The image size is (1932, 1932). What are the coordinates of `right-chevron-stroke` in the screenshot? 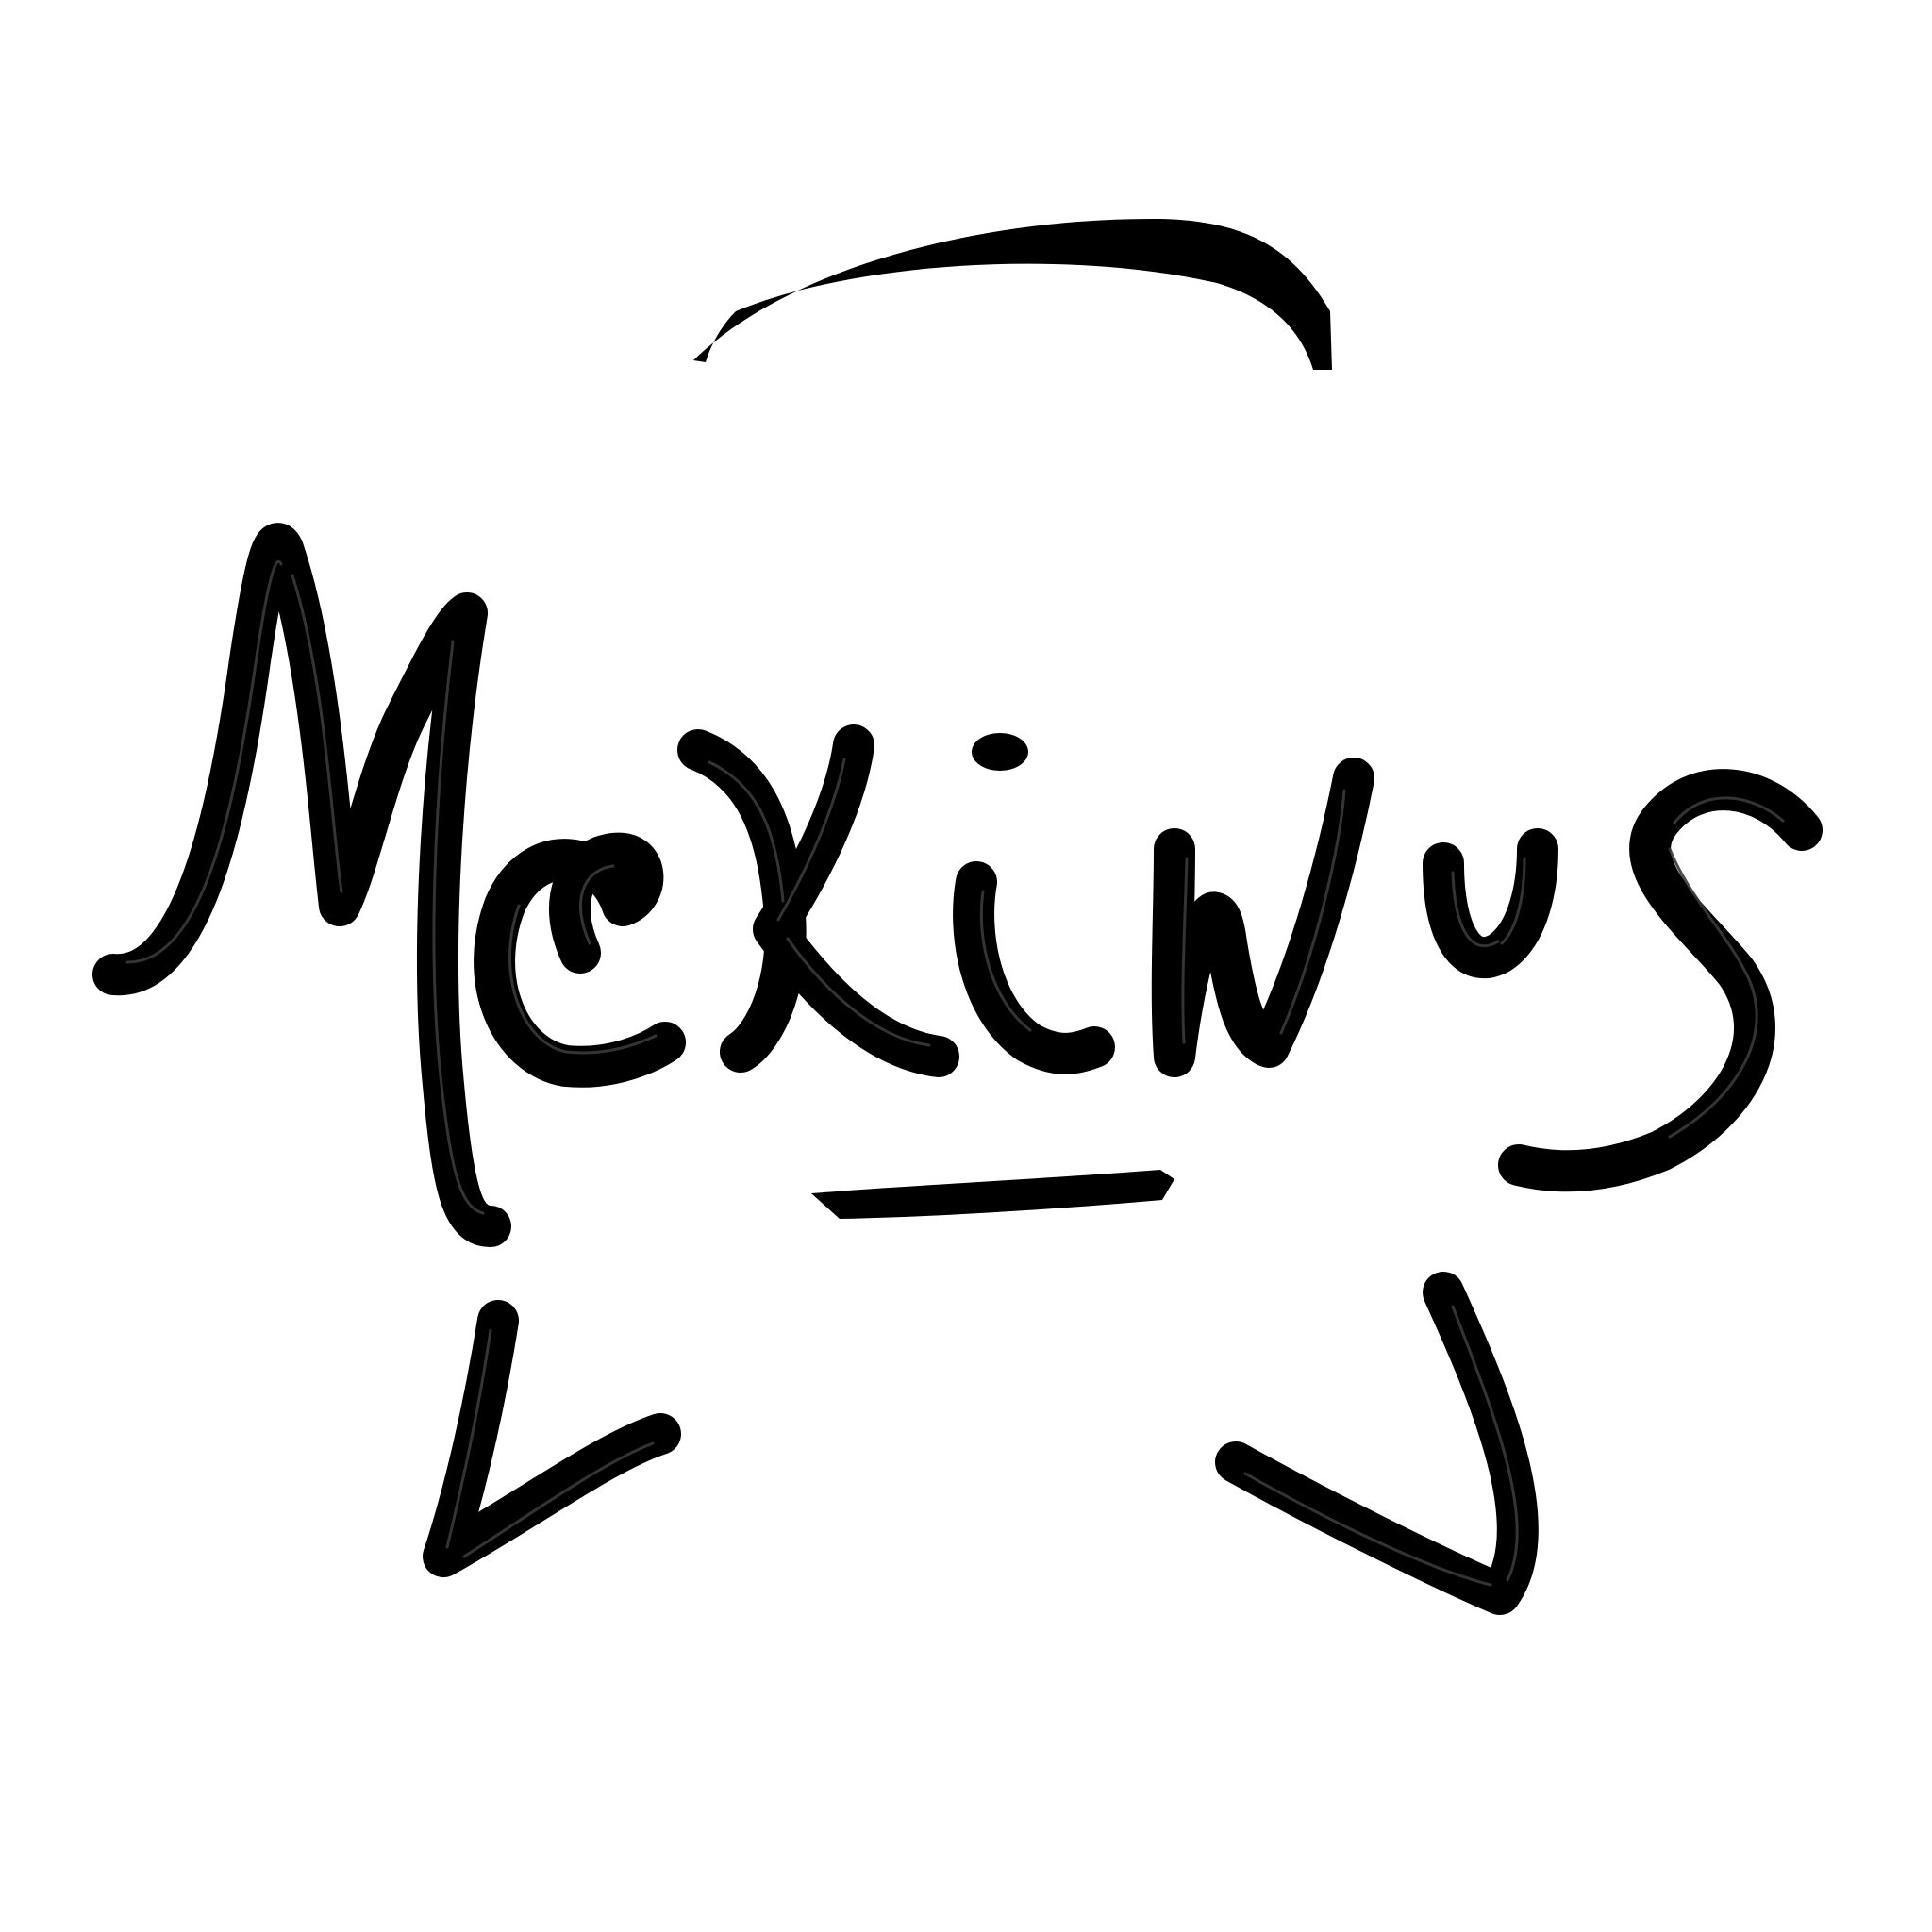 It's located at (1377, 1444).